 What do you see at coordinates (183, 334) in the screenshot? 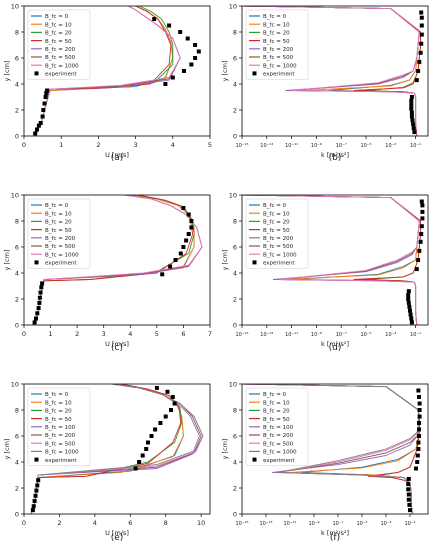
I see `x-tick-label: 6` at bounding box center [183, 334].